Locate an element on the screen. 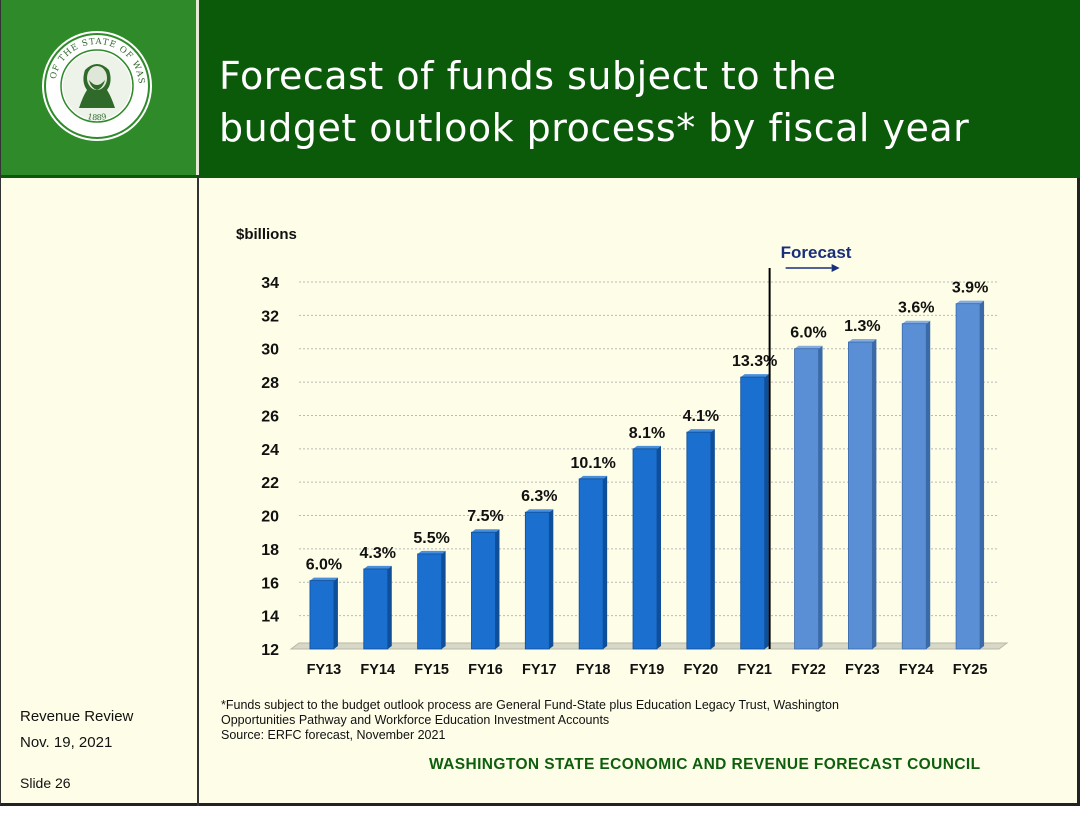 This screenshot has height=824, width=1088. sidebar-date: Nov. 19, 2021 is located at coordinates (66, 742).